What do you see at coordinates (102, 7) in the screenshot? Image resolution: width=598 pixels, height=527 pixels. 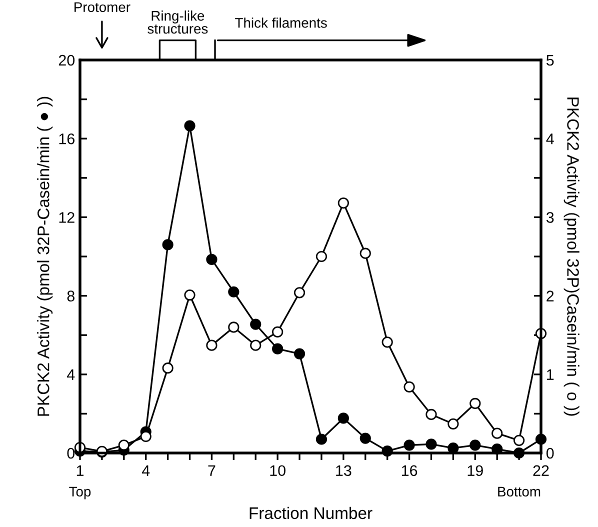 I see `text: Protomer` at bounding box center [102, 7].